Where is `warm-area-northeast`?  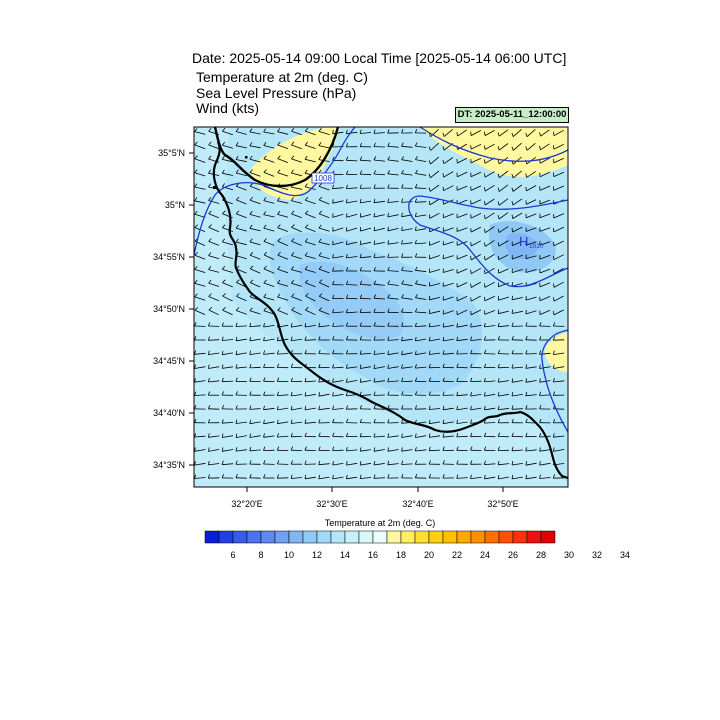 warm-area-northeast is located at coordinates (494, 152).